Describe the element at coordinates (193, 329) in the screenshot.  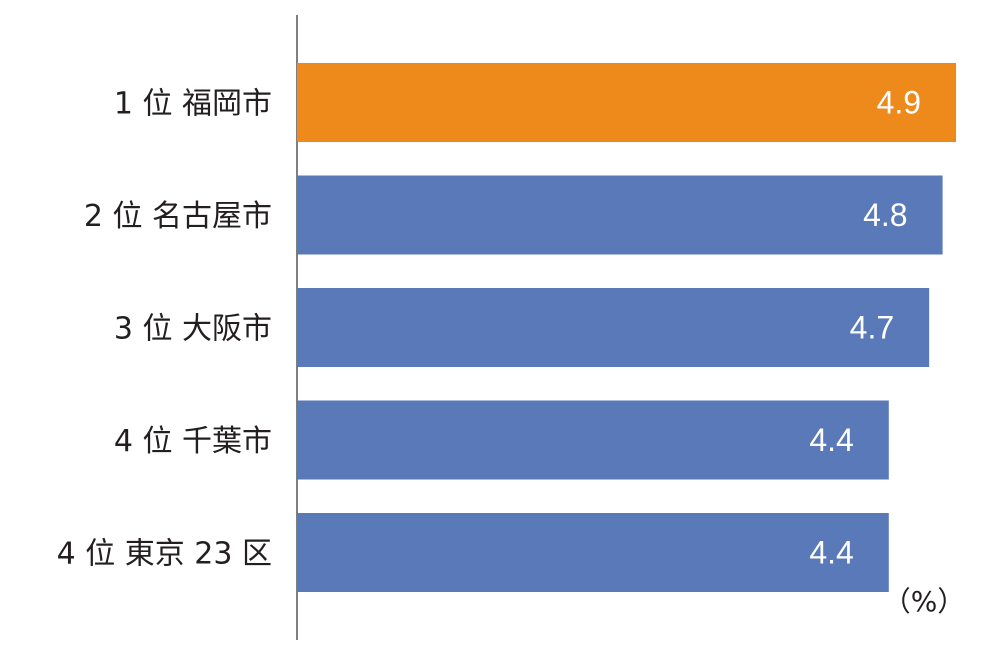
I see `category-label-3: 3 位 大阪市` at that location.